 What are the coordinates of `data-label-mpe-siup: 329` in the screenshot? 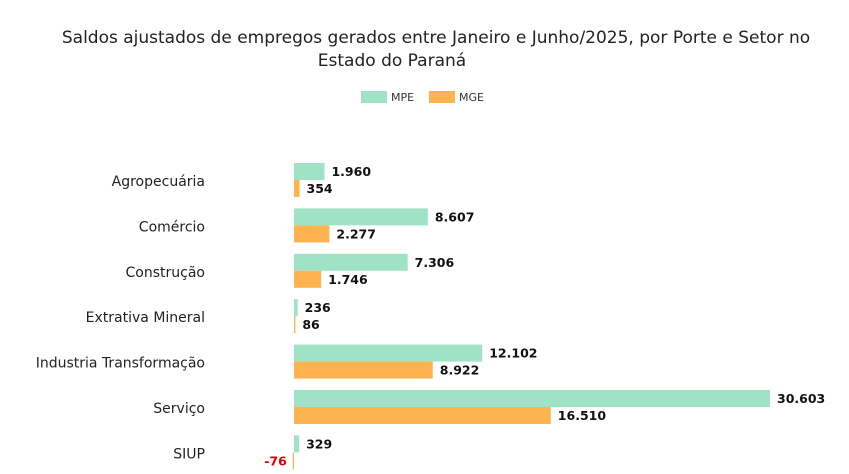 It's located at (319, 443).